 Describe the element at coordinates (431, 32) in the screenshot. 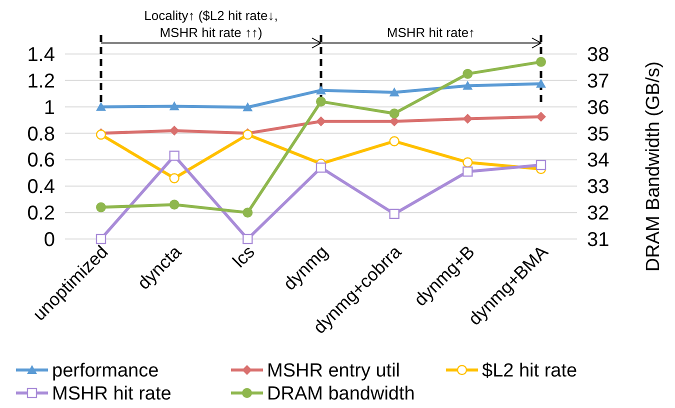

I see `text: MSHR hit rate↑` at that location.